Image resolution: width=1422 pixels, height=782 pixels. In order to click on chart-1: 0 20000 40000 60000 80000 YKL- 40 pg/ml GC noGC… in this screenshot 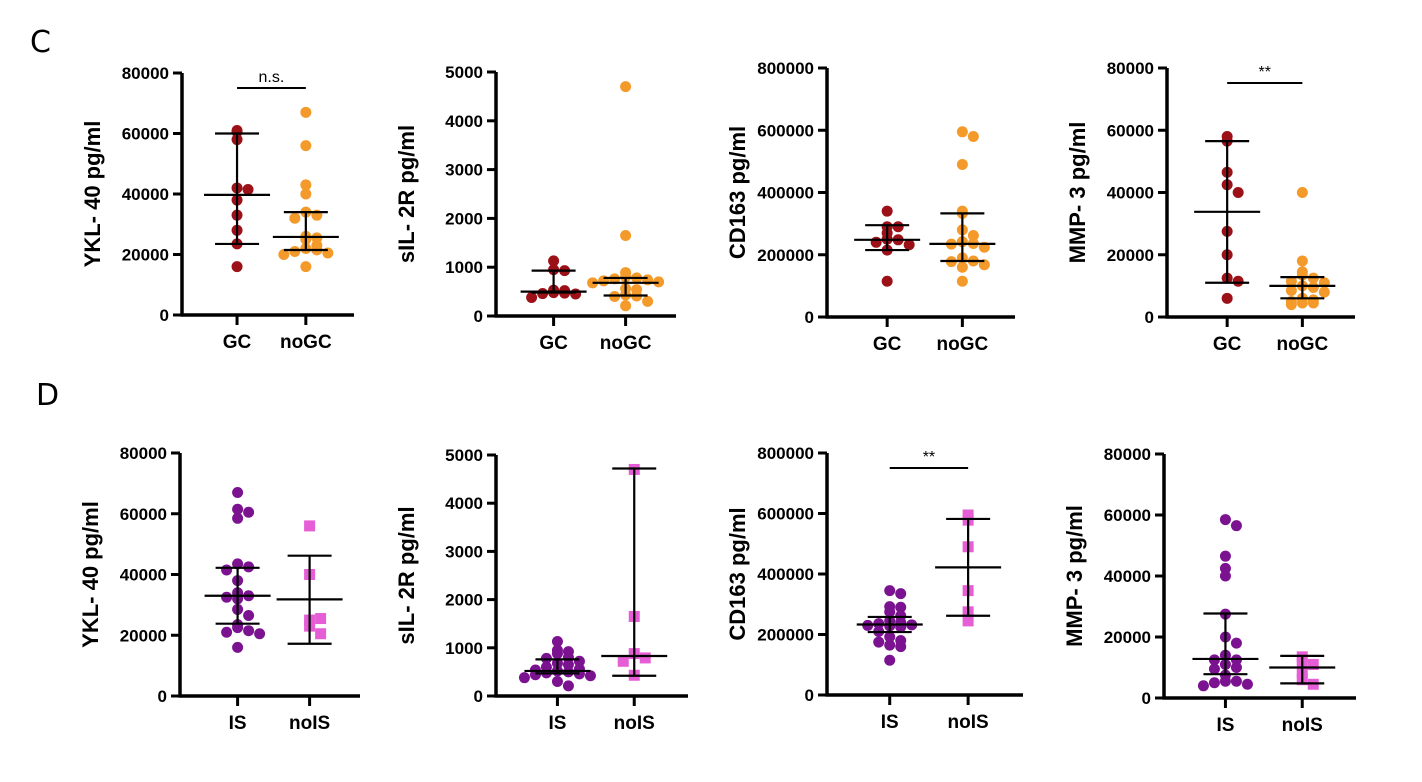, I will do `click(217, 208)`.